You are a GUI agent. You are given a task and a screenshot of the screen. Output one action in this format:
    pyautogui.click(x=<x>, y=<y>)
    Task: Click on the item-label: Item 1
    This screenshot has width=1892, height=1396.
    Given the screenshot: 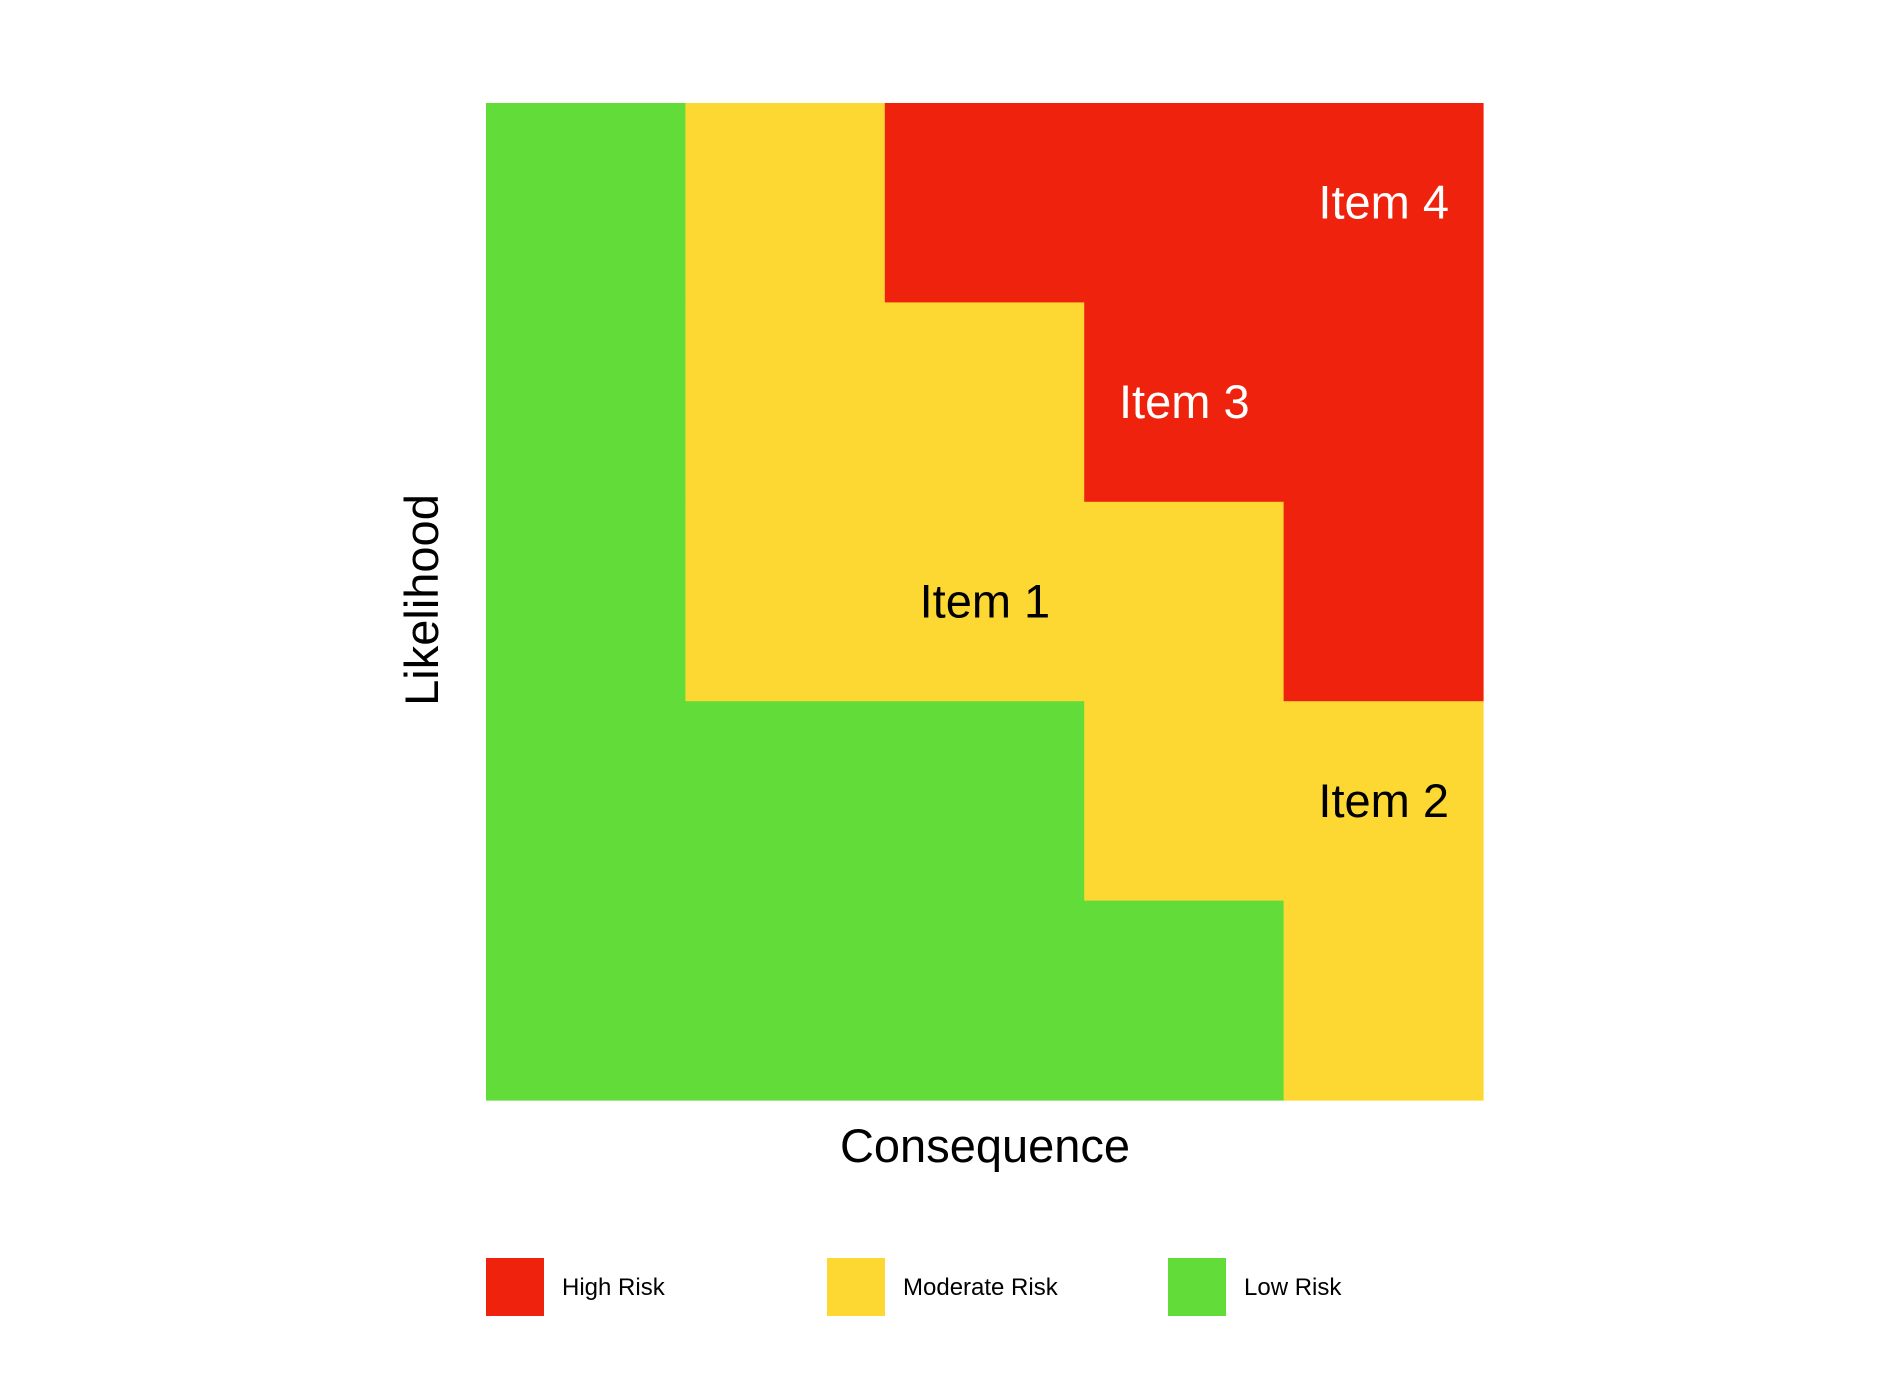 What is the action you would take?
    pyautogui.click(x=985, y=601)
    